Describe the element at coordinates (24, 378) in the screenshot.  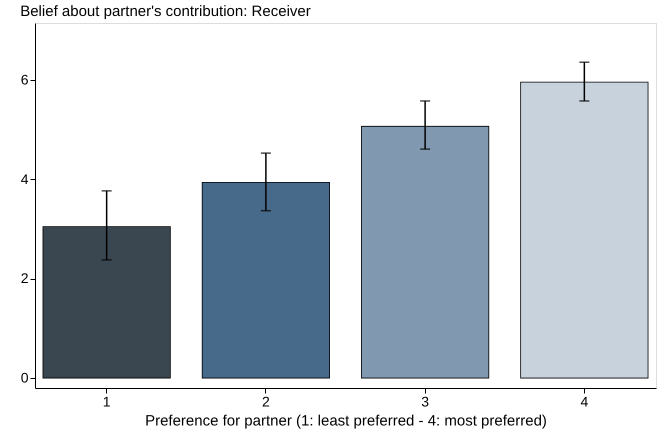
I see `y-tick-label: 0` at that location.